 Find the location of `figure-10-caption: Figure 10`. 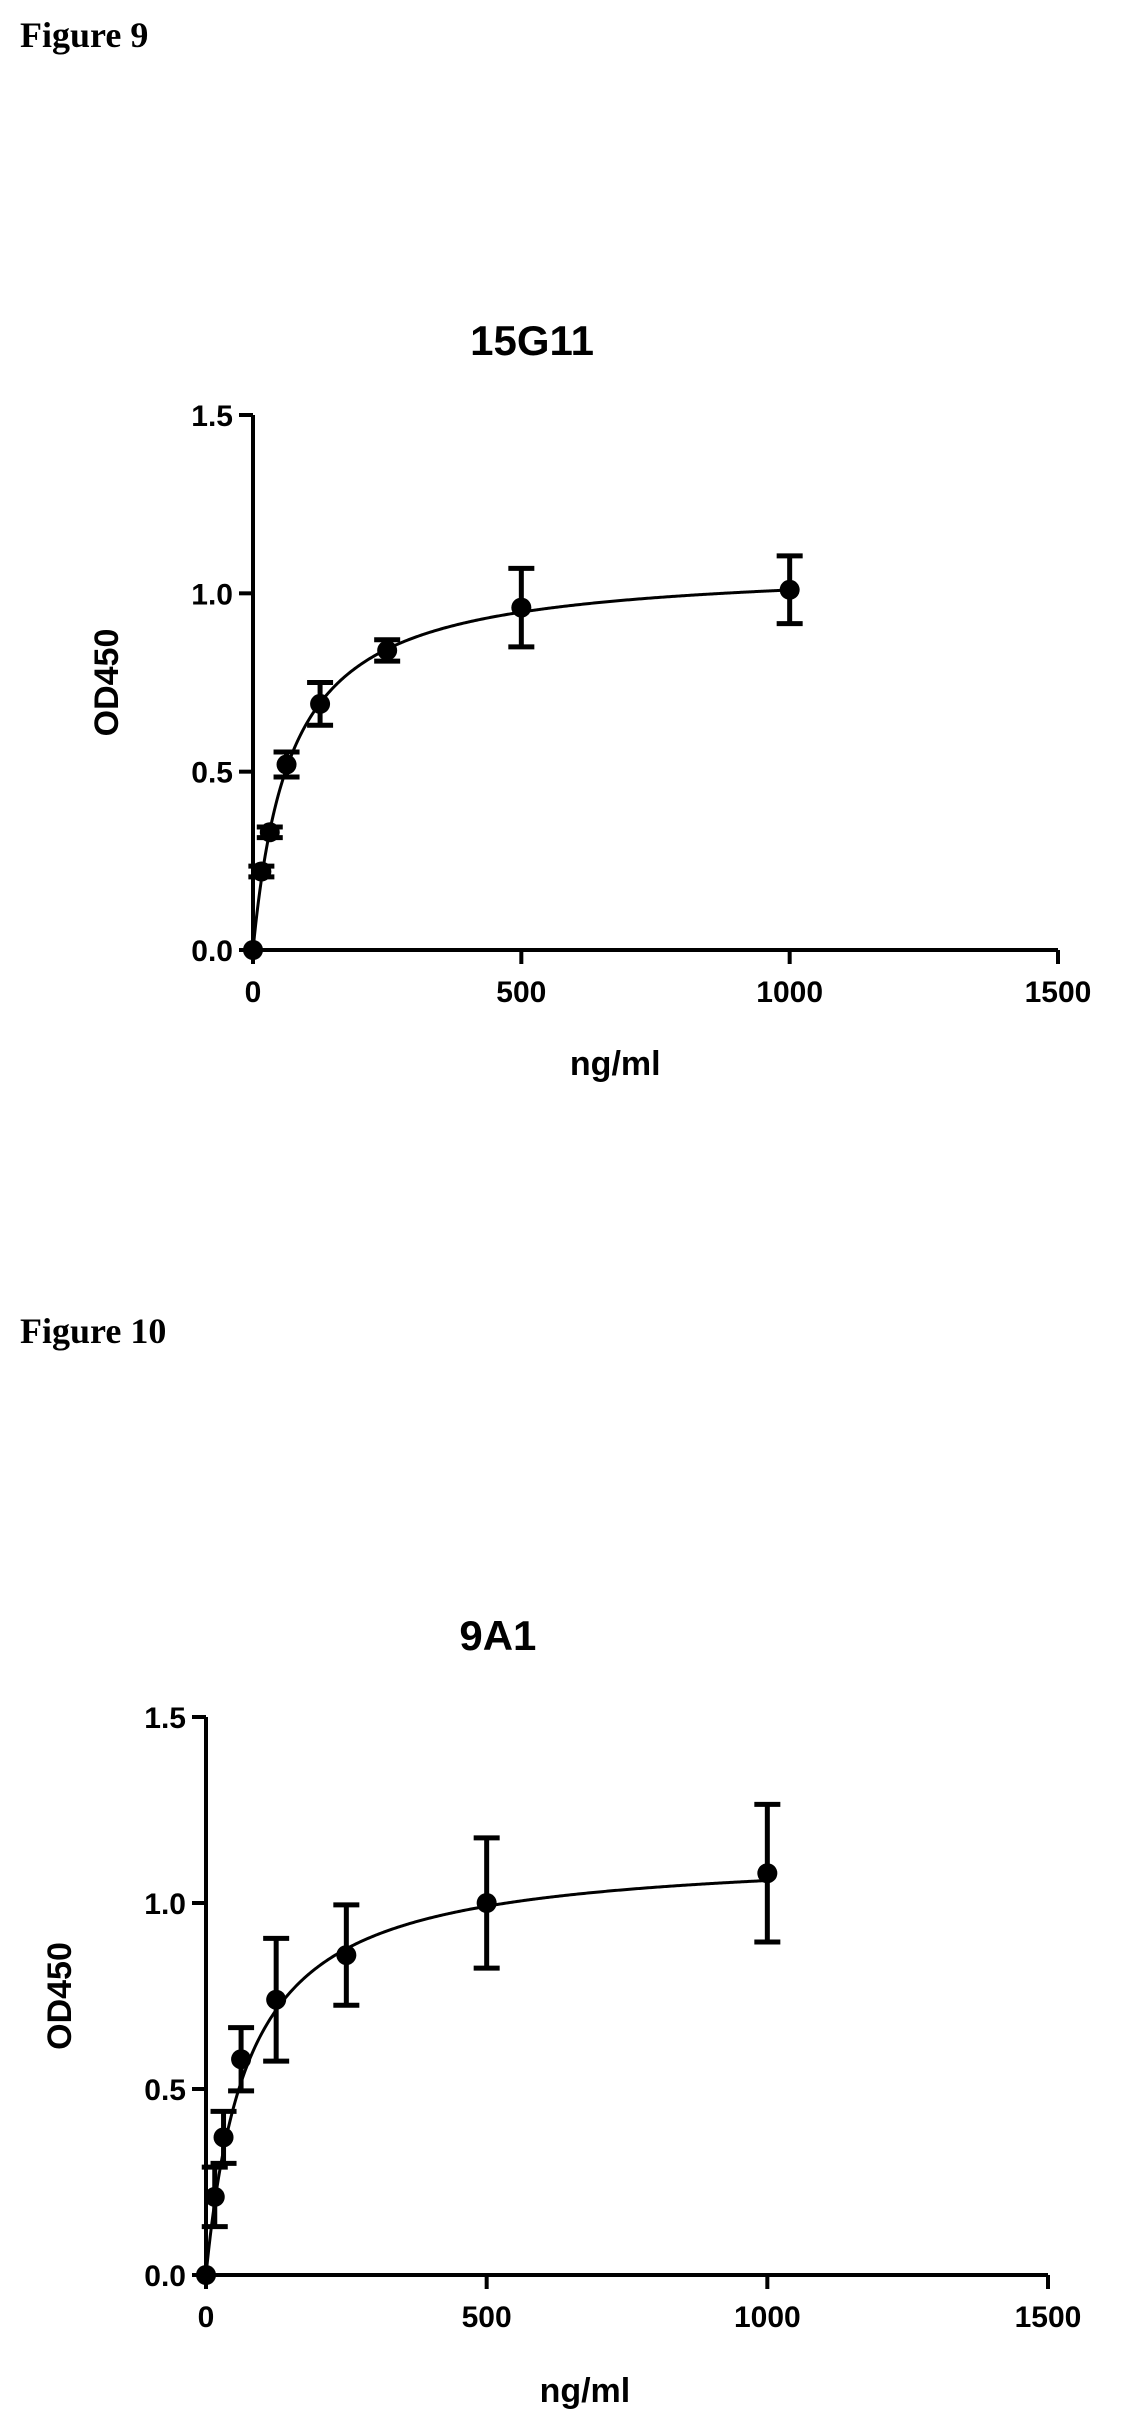

figure-10-caption: Figure 10 is located at coordinates (93, 1331).